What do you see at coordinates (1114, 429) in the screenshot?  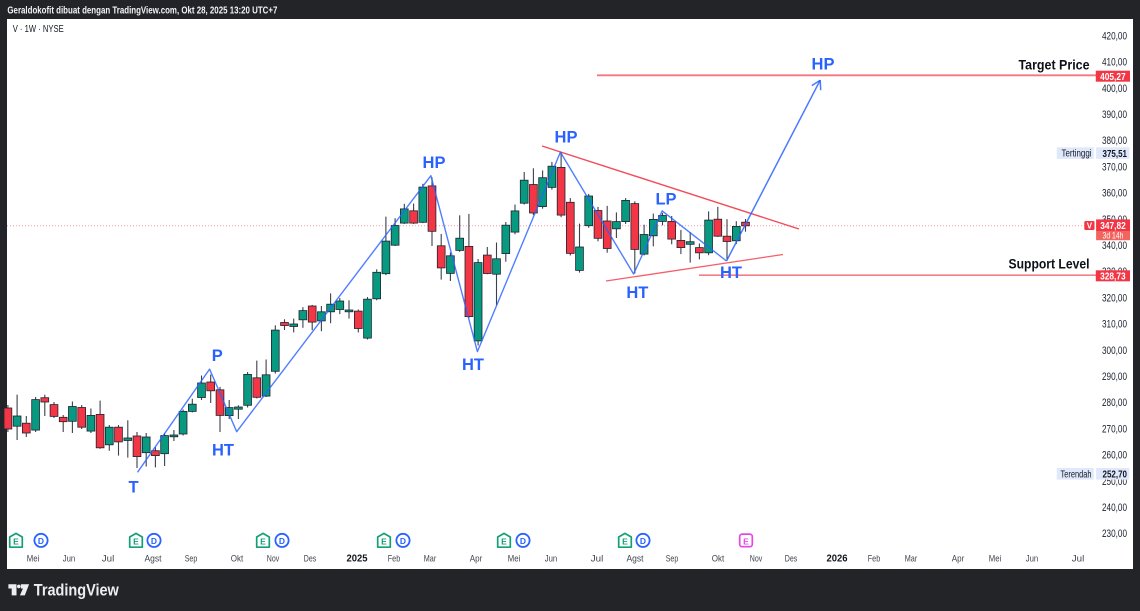 I see `svg-text: 270,00` at bounding box center [1114, 429].